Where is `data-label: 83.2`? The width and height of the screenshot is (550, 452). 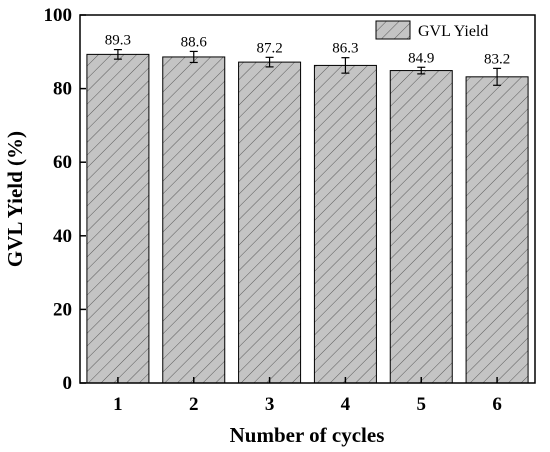 data-label: 83.2 is located at coordinates (497, 59).